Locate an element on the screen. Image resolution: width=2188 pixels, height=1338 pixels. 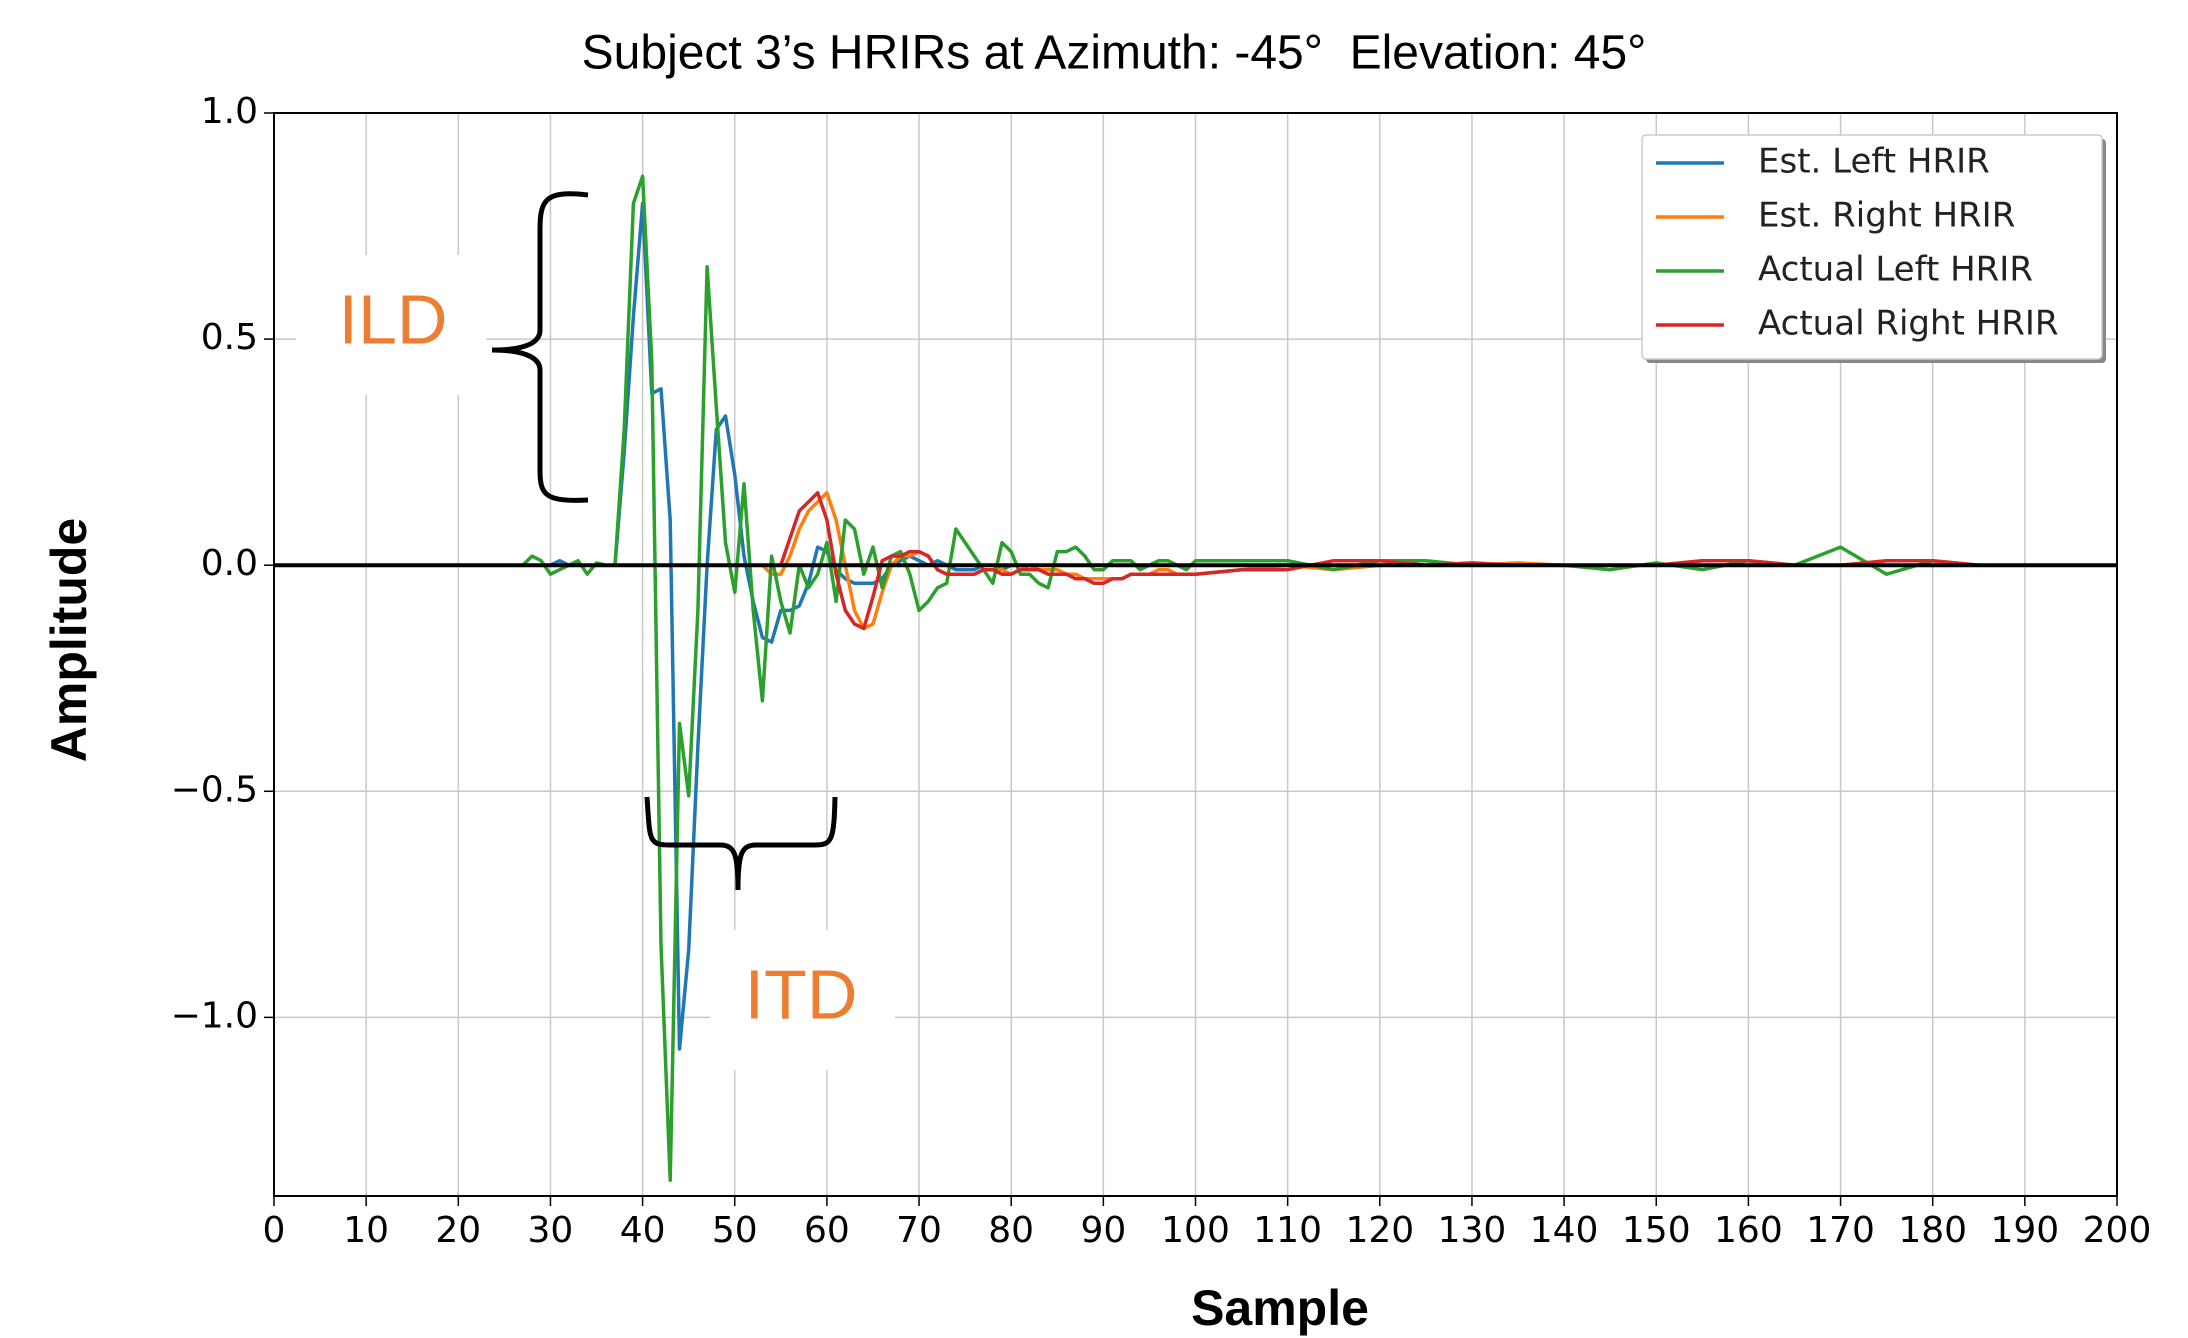
legend-label: Est. Right HRIR is located at coordinates (1886, 216).